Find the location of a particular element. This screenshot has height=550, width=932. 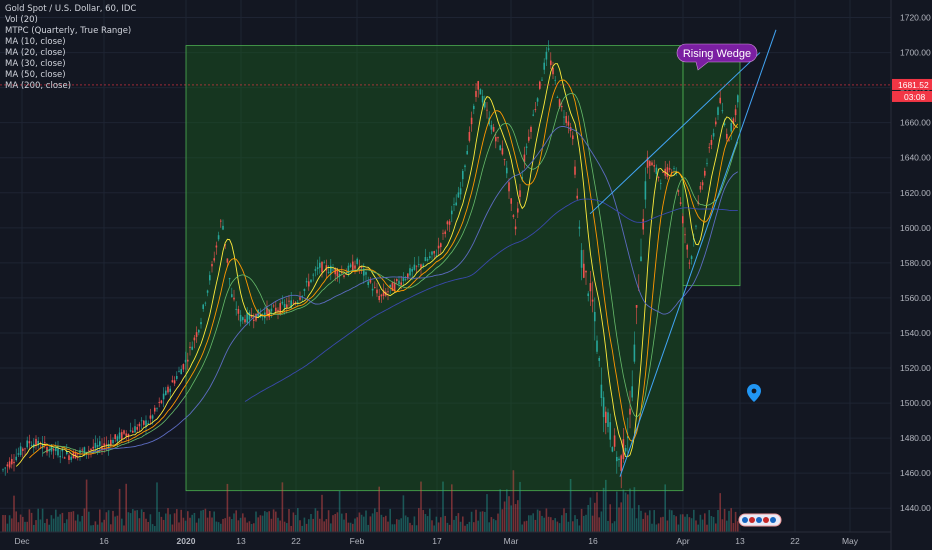

location-pin-icon is located at coordinates (754, 393).